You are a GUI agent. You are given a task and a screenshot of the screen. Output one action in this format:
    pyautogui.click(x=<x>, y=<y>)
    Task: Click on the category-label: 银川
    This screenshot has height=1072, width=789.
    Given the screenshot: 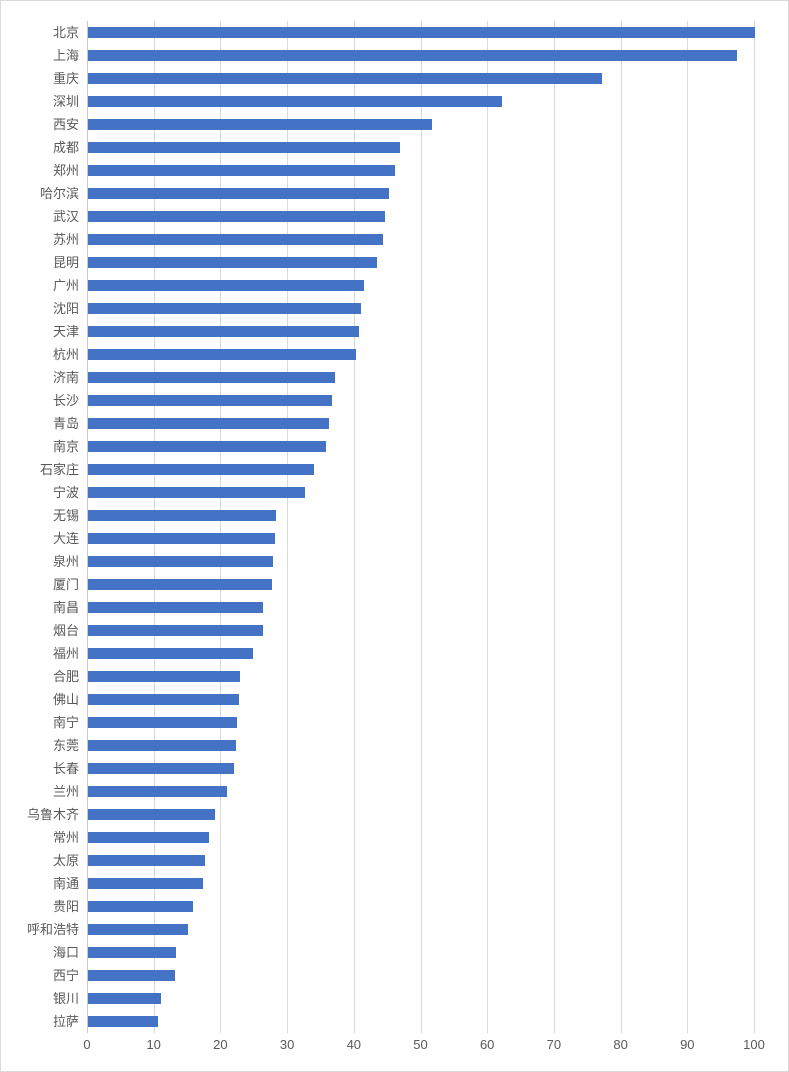 What is the action you would take?
    pyautogui.click(x=65, y=998)
    